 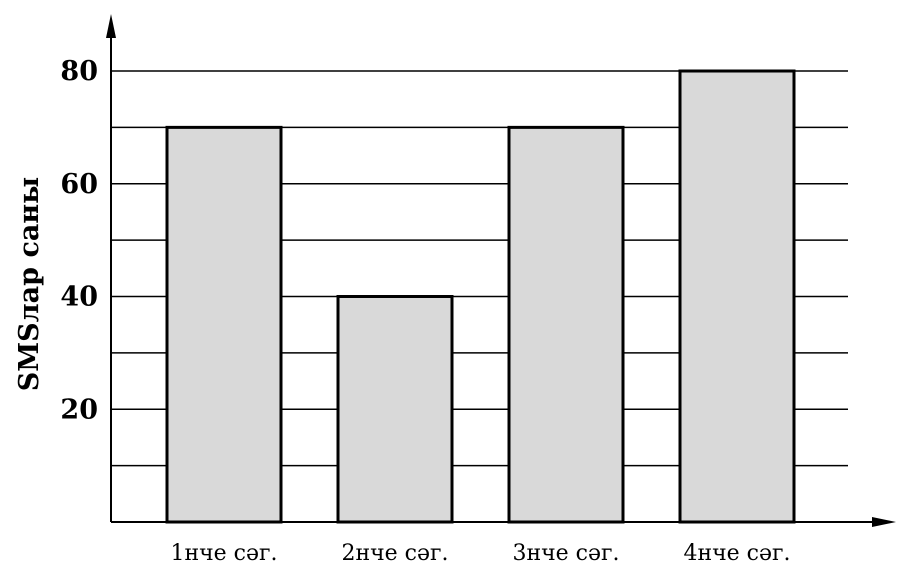 What do you see at coordinates (565, 553) in the screenshot?
I see `x-tick-label: 3нче сәг.` at bounding box center [565, 553].